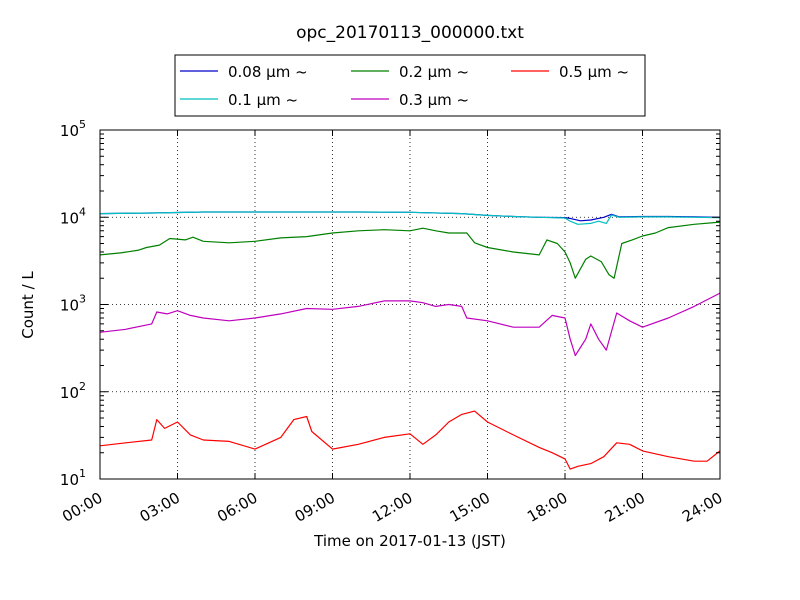 The width and height of the screenshot is (800, 600). I want to click on legend-label-4: 0.5 μm ~, so click(594, 72).